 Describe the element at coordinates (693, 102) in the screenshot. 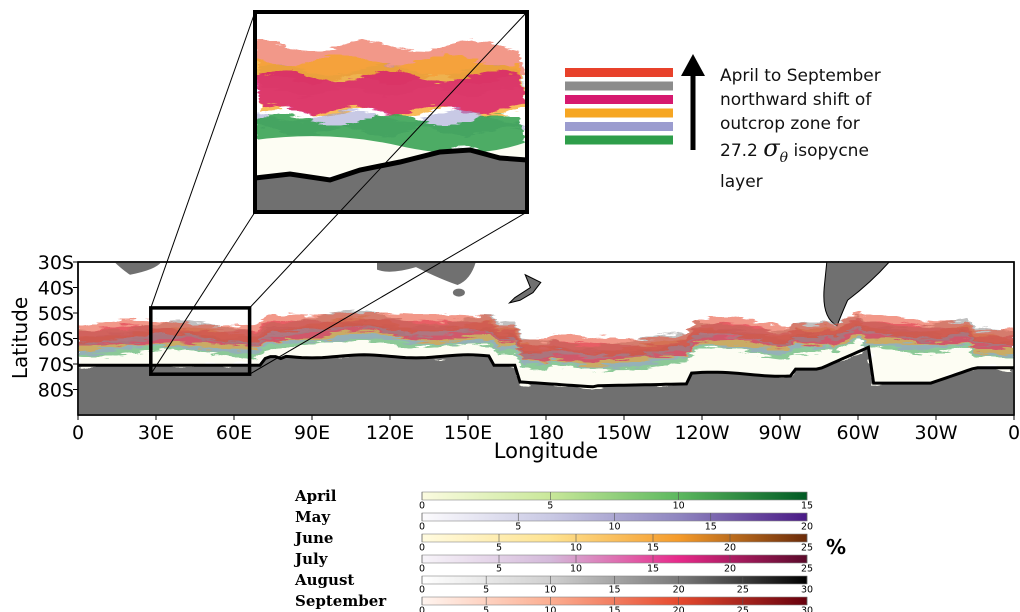

I see `up-arrow-icon` at that location.